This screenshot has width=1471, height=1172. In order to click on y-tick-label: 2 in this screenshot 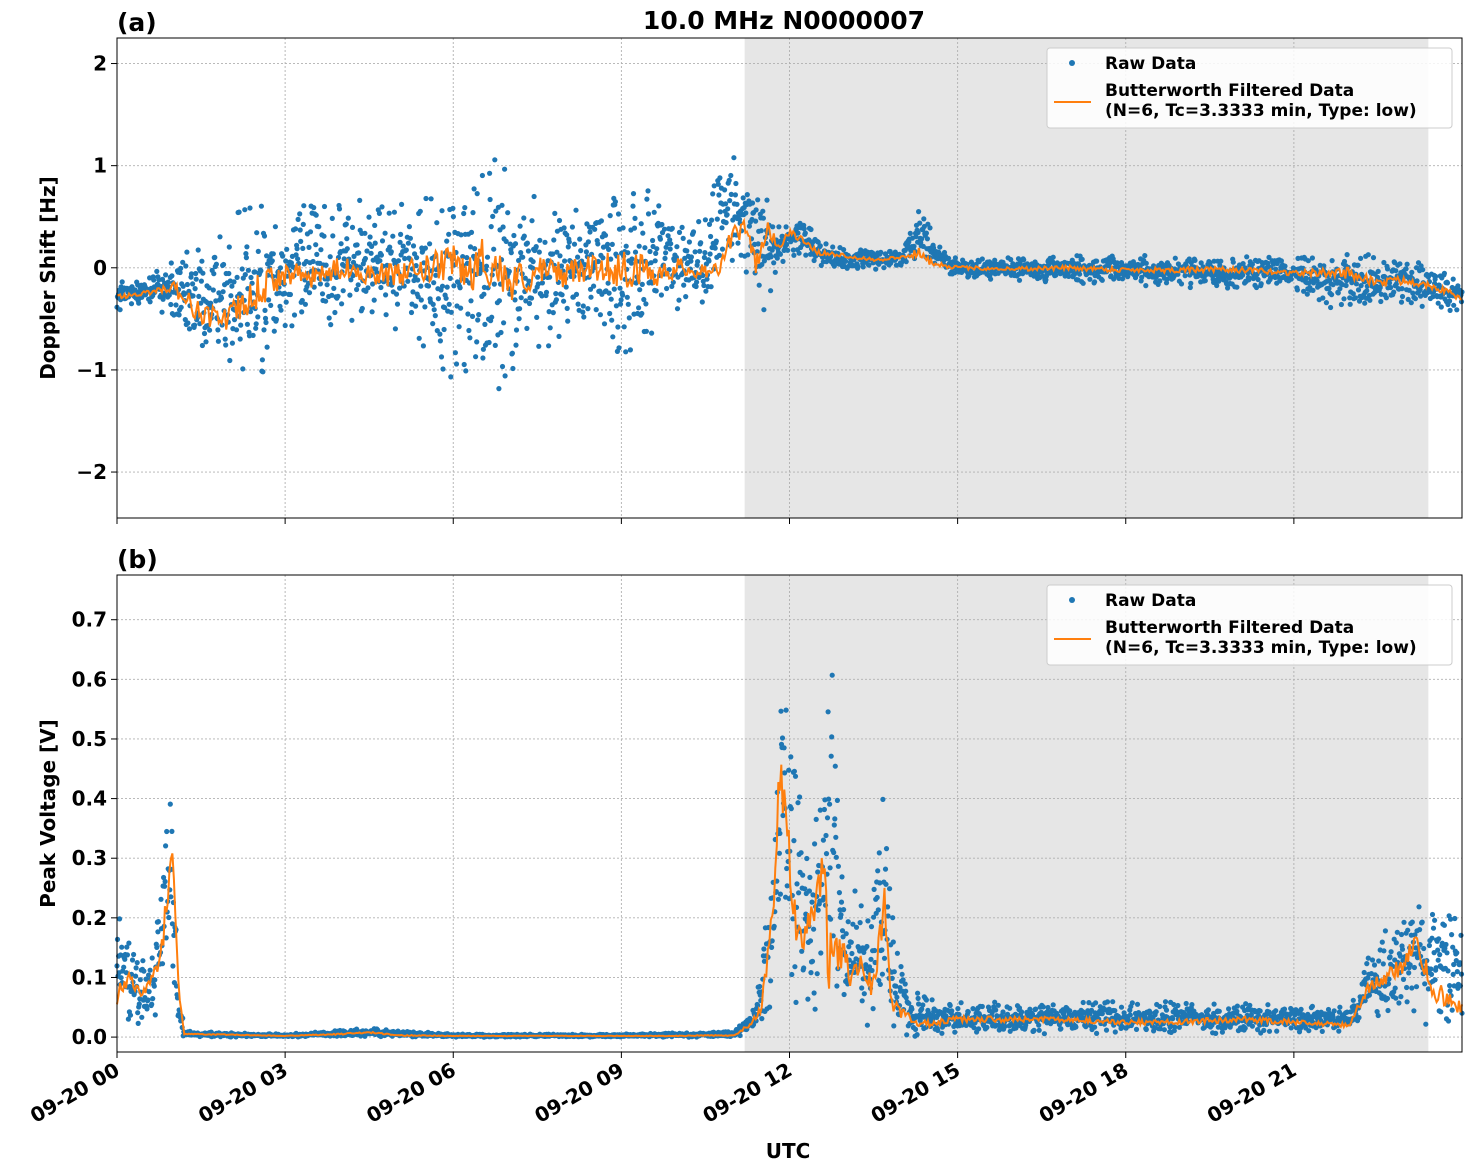, I will do `click(100, 64)`.